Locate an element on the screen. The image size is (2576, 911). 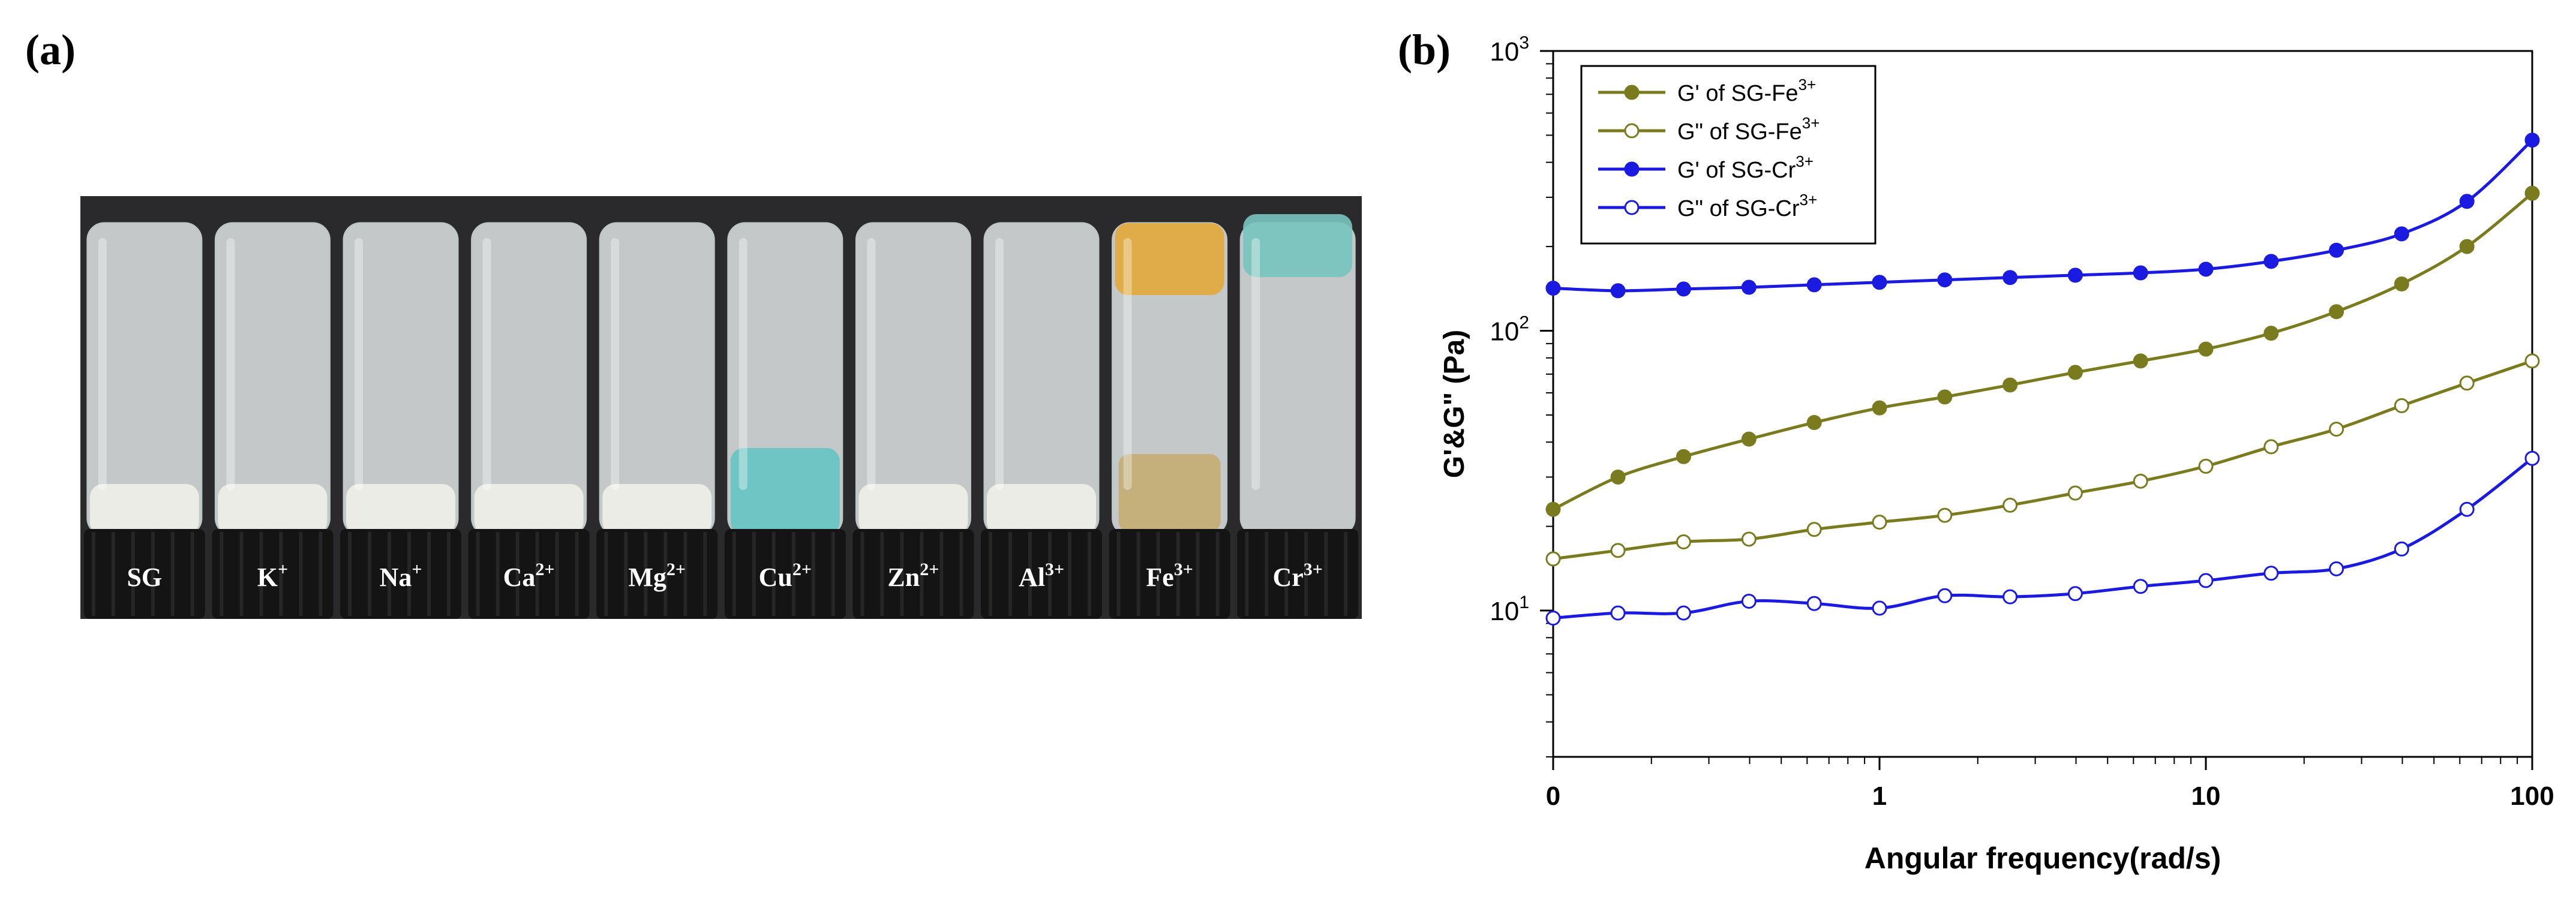
vial: Na+ is located at coordinates (400, 420).